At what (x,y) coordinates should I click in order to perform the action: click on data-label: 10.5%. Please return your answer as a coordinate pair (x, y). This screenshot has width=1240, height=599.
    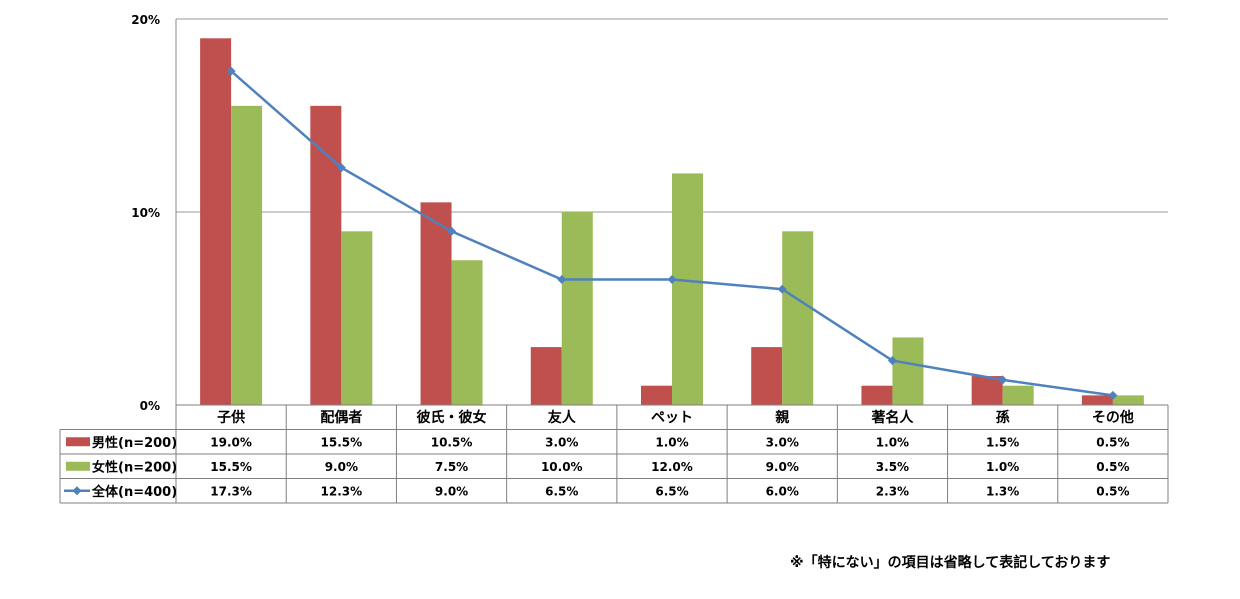
    Looking at the image, I should click on (452, 442).